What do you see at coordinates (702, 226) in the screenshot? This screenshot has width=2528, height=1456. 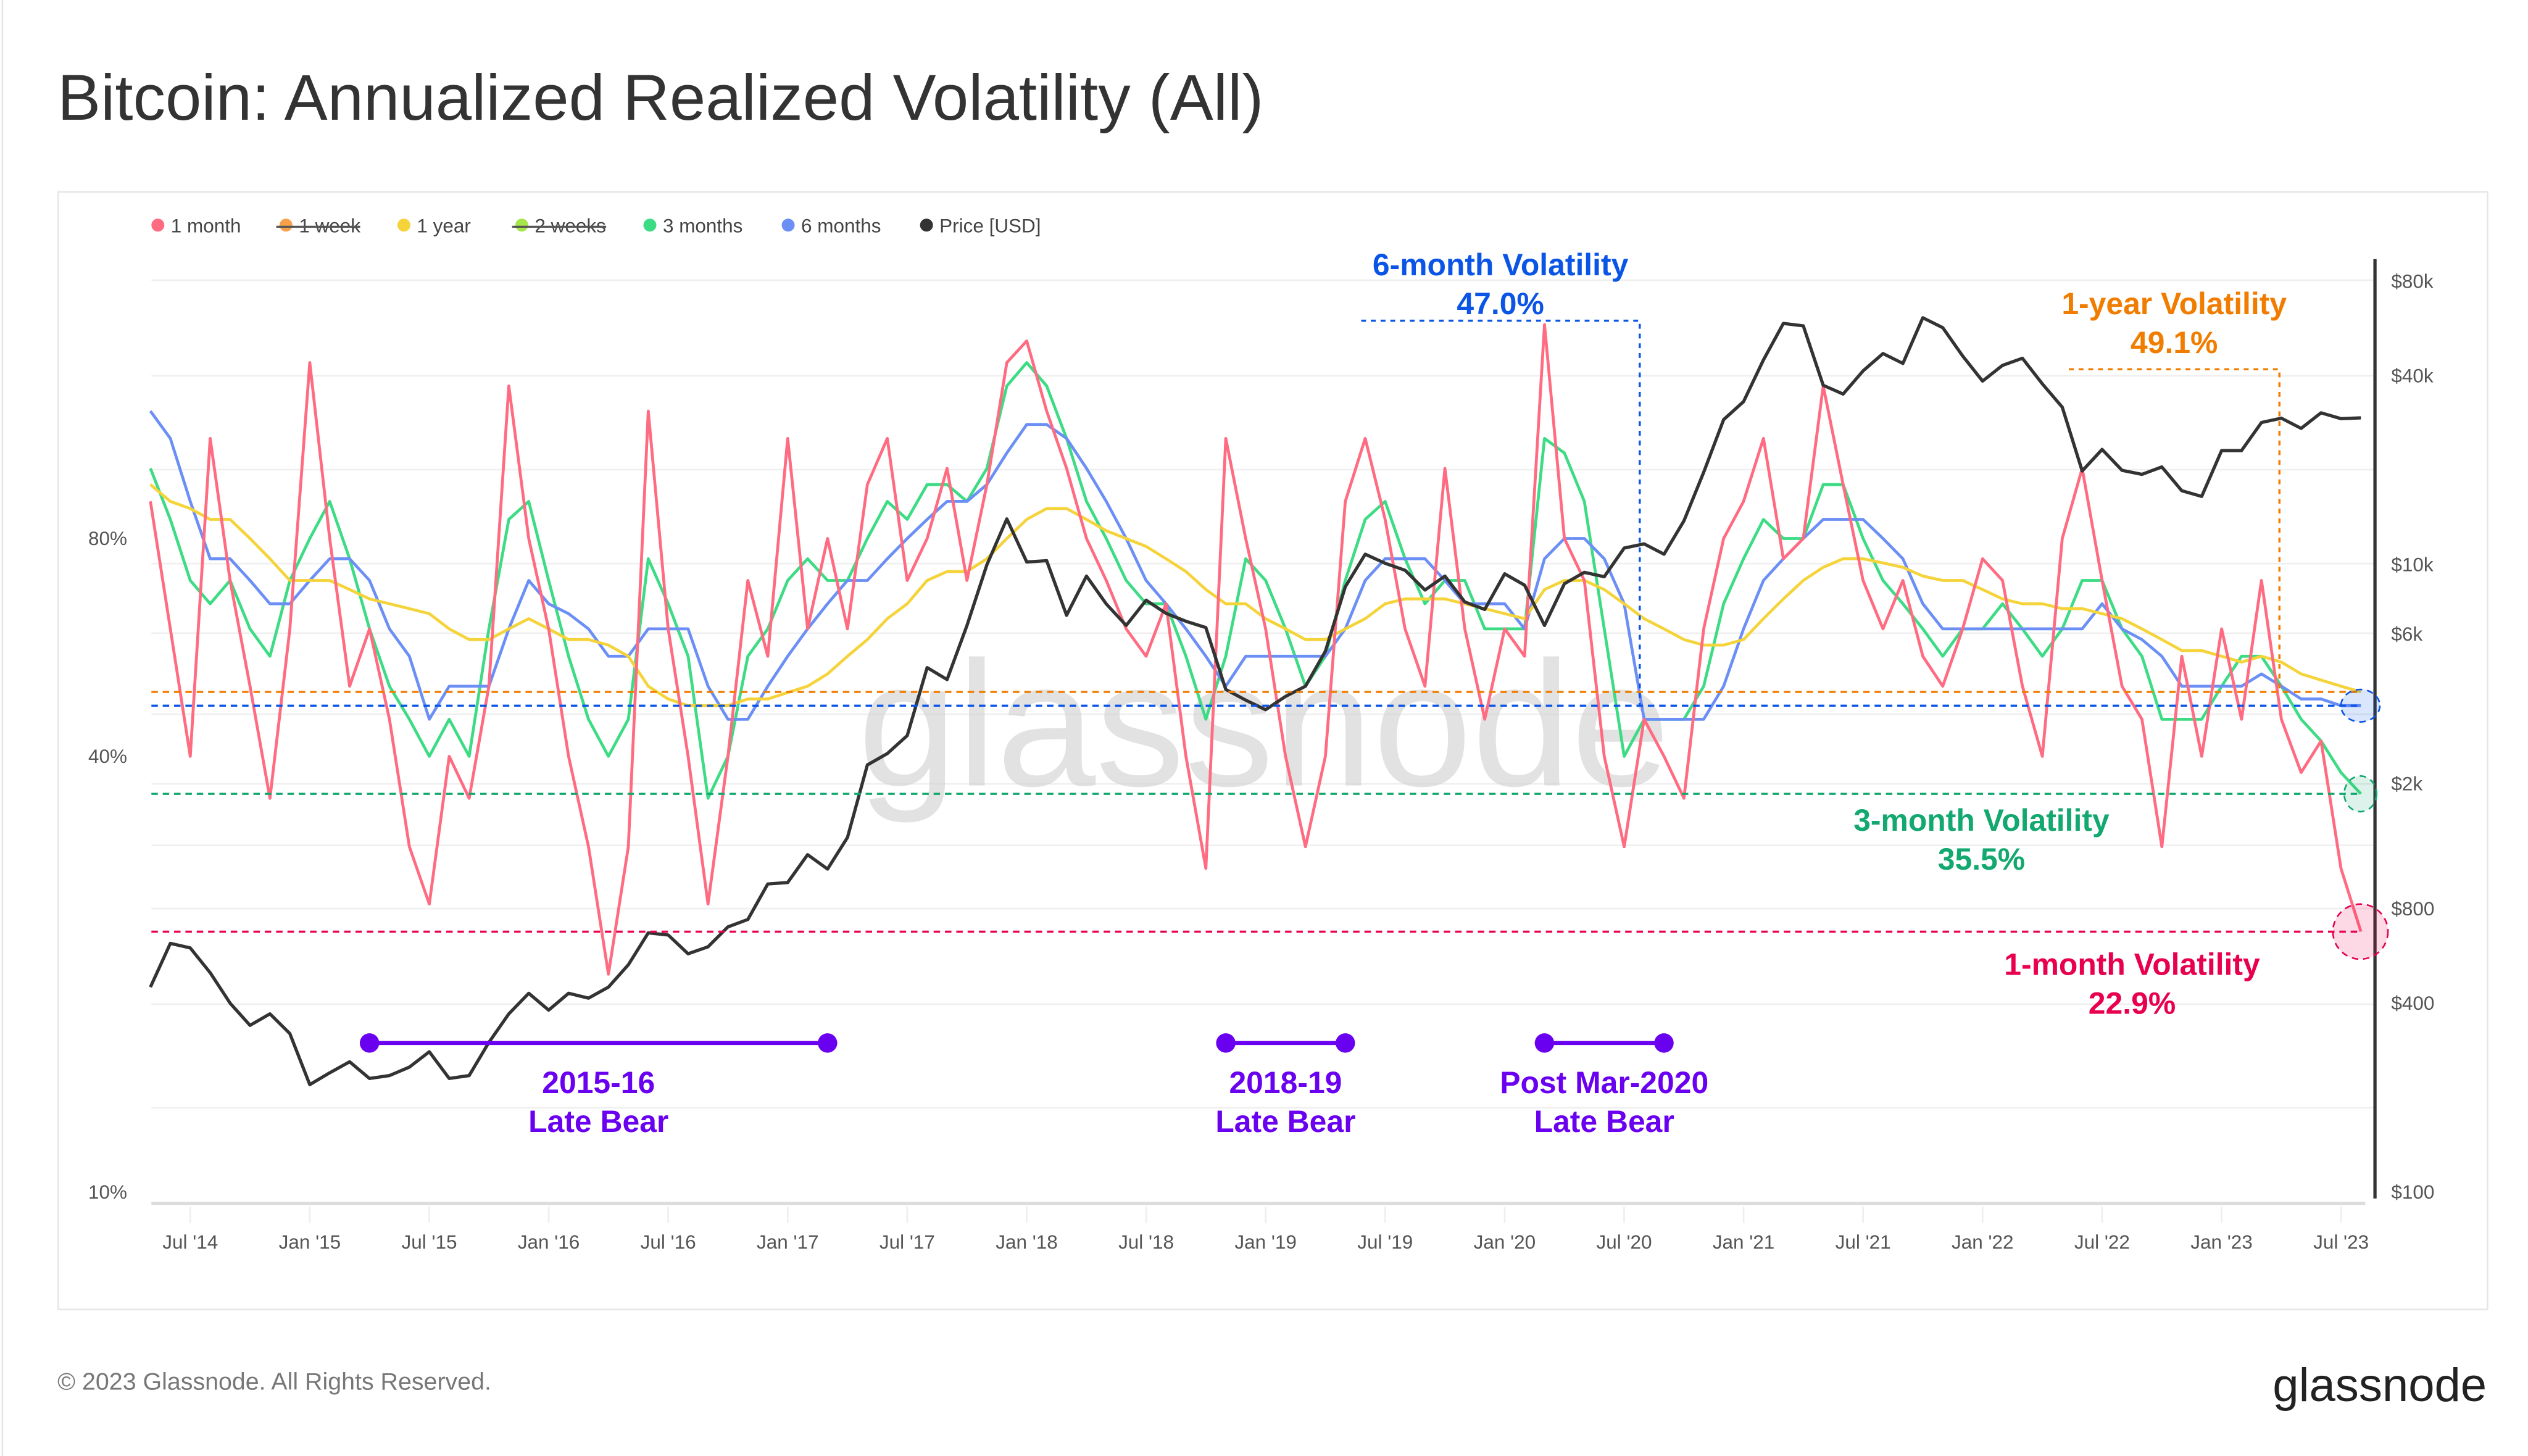 I see `legend-label: 3 months` at bounding box center [702, 226].